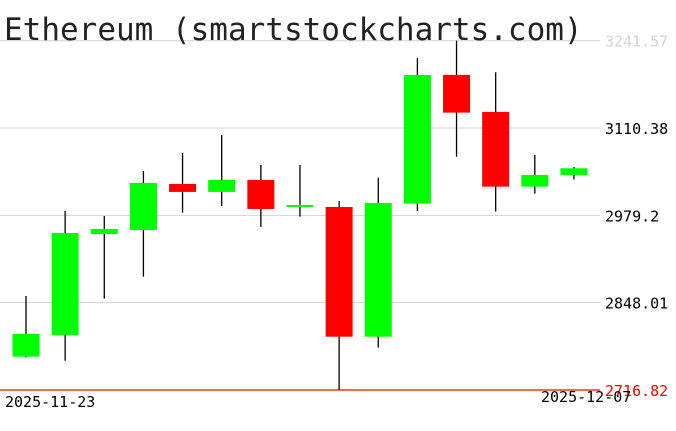 The width and height of the screenshot is (676, 431). Describe the element at coordinates (636, 42) in the screenshot. I see `y-tick-label: 3241.57` at that location.